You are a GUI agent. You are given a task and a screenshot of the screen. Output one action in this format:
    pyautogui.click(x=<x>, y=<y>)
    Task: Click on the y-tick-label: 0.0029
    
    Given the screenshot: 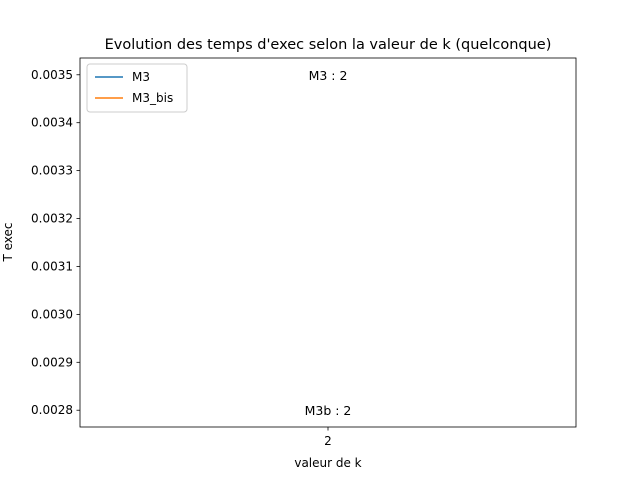 What is the action you would take?
    pyautogui.click(x=52, y=362)
    